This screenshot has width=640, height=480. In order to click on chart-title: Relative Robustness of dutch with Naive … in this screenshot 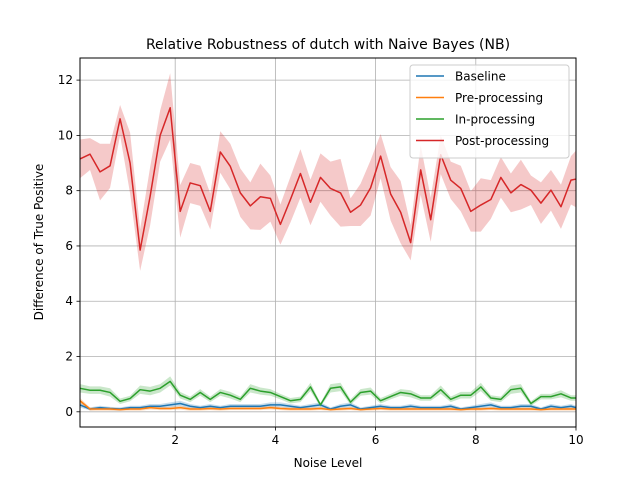, I will do `click(328, 45)`.